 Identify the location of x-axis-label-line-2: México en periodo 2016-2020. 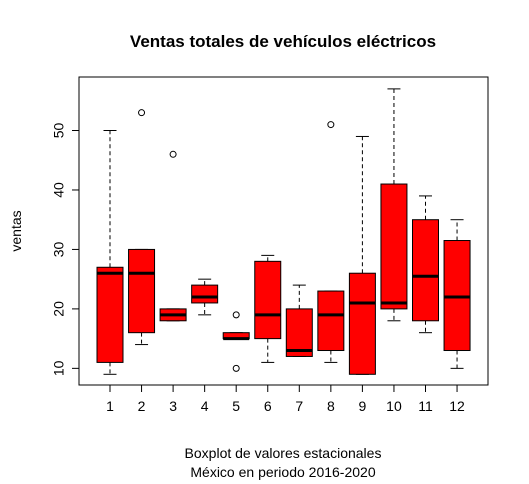
(282, 472).